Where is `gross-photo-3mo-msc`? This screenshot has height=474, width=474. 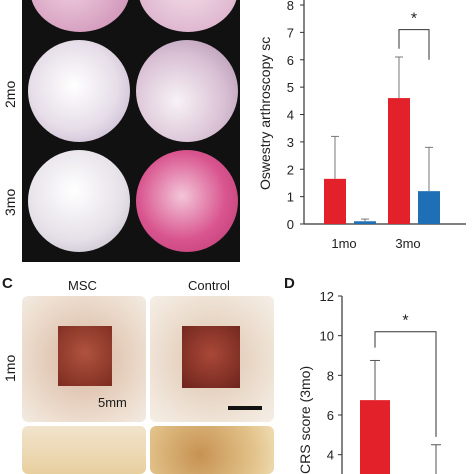 gross-photo-3mo-msc is located at coordinates (84, 450).